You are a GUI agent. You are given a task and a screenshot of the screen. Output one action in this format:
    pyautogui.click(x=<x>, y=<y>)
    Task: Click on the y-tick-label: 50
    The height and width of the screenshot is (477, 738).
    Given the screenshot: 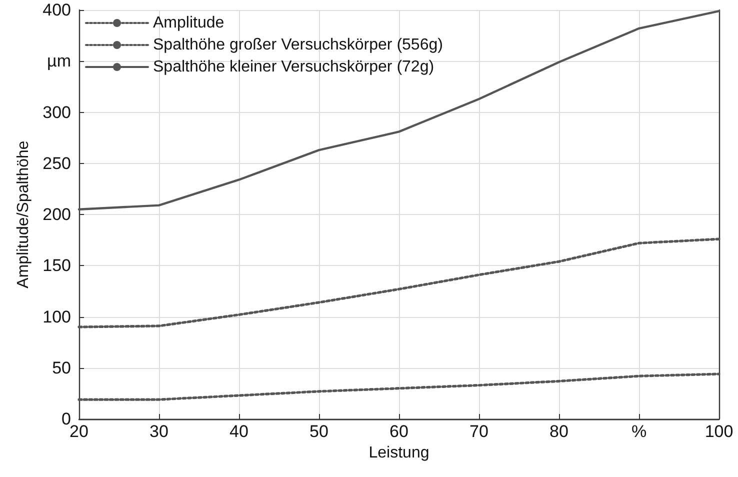 What is the action you would take?
    pyautogui.click(x=61, y=368)
    